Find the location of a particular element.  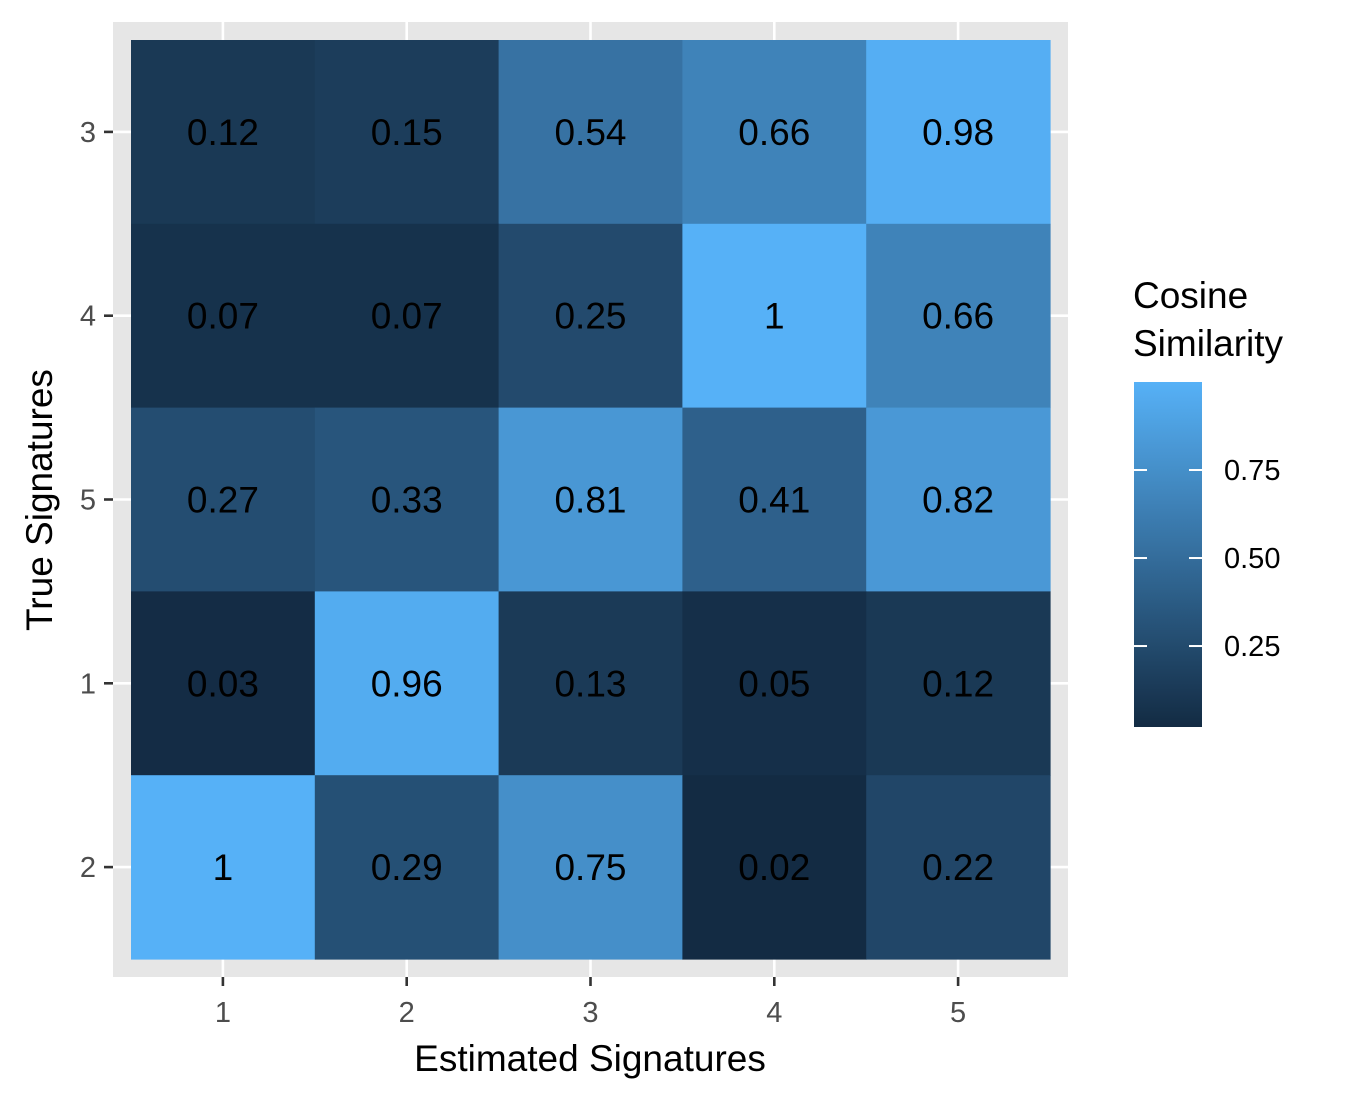

cell-value-label: 0.15 is located at coordinates (407, 132).